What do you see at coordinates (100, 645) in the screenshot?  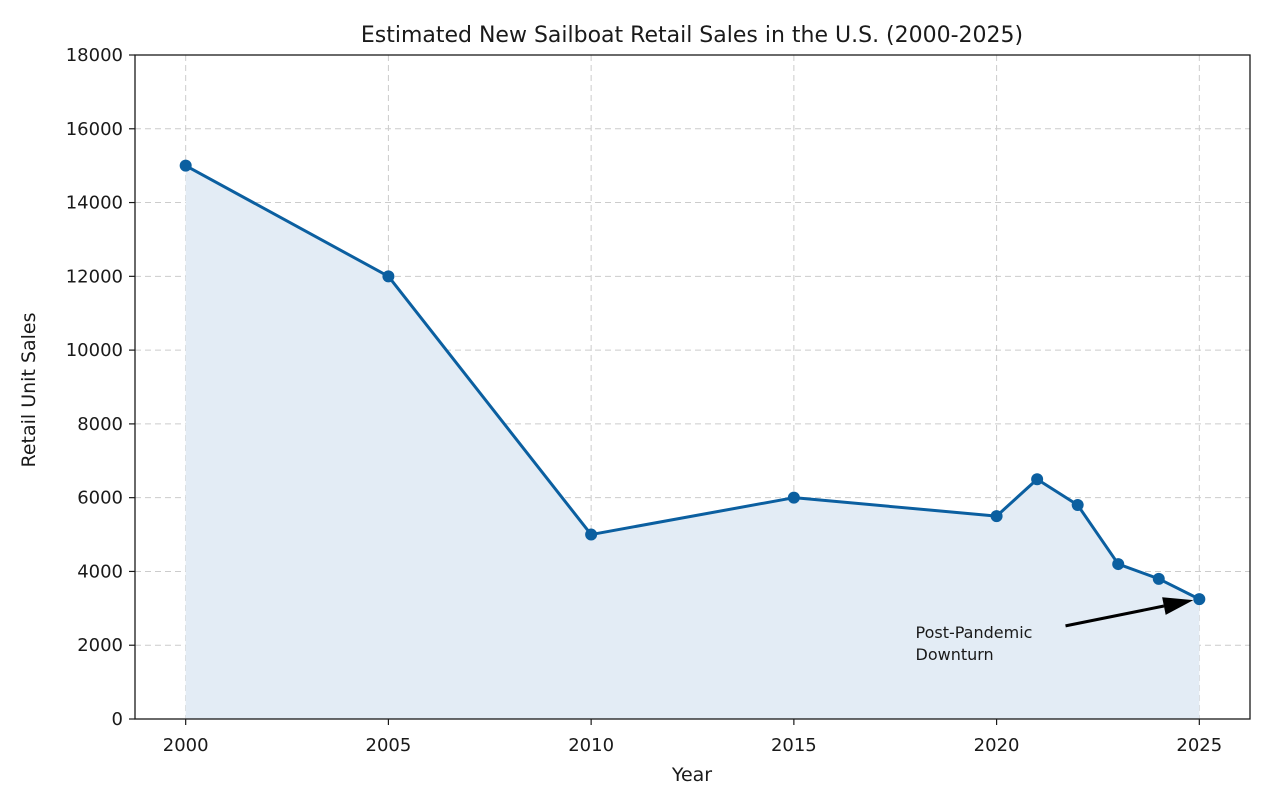 I see `y-tick-label: 2000` at bounding box center [100, 645].